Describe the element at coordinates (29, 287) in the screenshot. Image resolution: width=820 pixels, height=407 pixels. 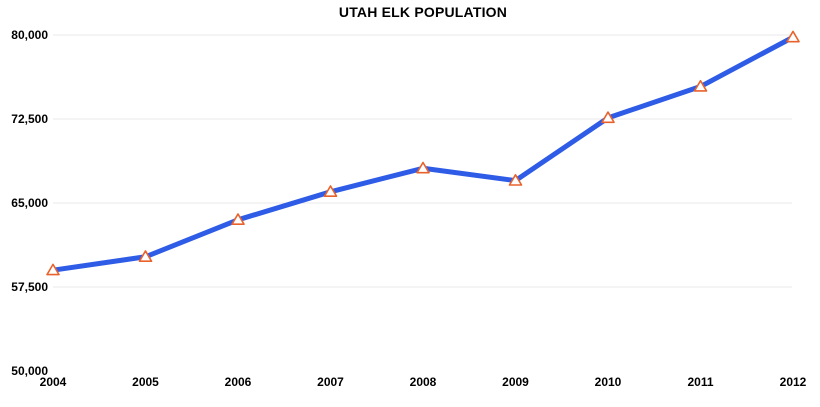
I see `y-axis-tick-label: 57,500` at that location.